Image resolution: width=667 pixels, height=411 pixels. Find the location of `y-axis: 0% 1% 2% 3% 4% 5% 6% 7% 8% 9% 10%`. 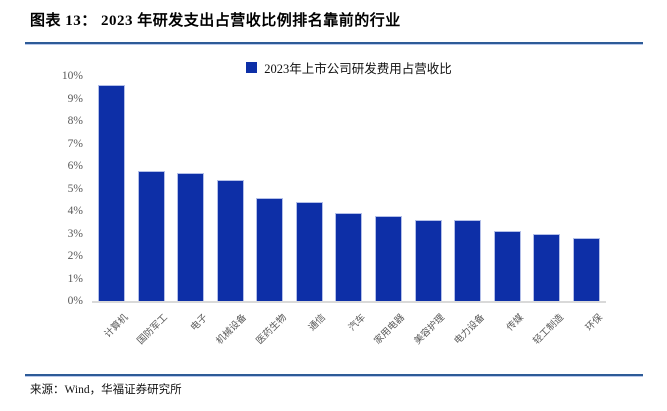

y-axis: 0% 1% 2% 3% 4% 5% 6% 7% 8% 9% 10% is located at coordinates (58, 188).